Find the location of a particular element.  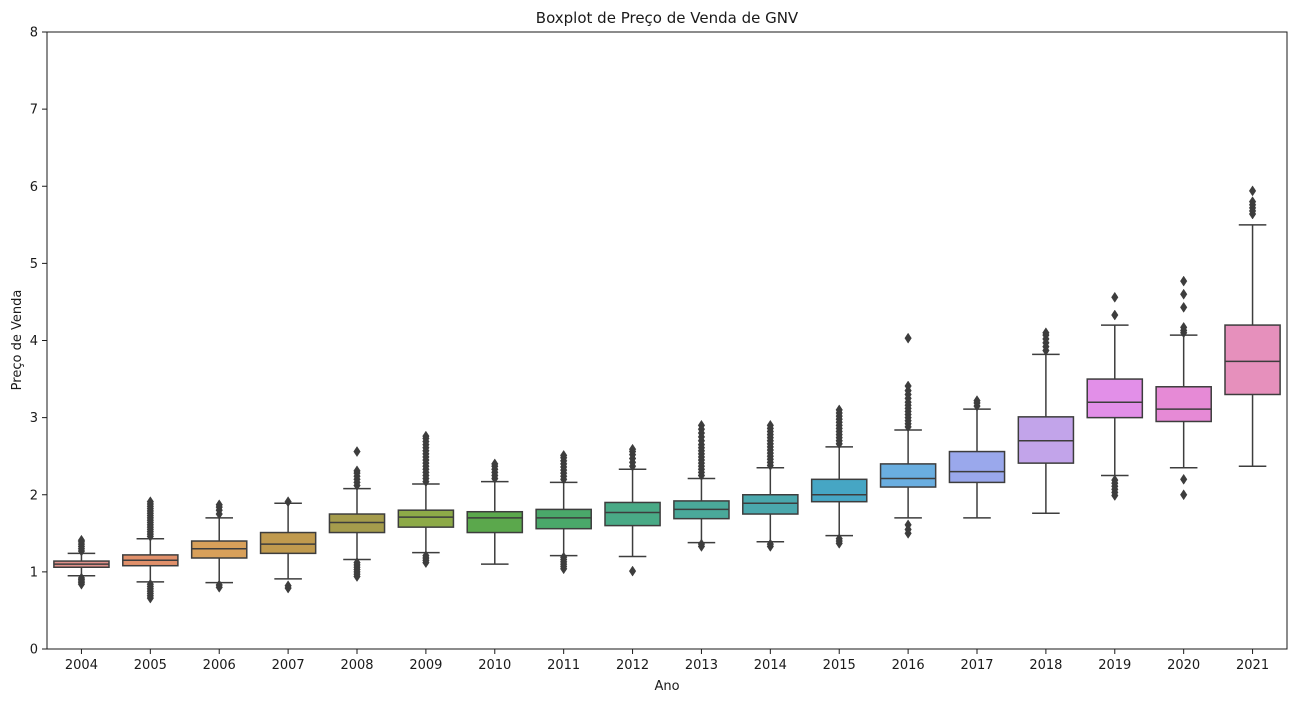

box-group-2020 is located at coordinates (1183, 388).